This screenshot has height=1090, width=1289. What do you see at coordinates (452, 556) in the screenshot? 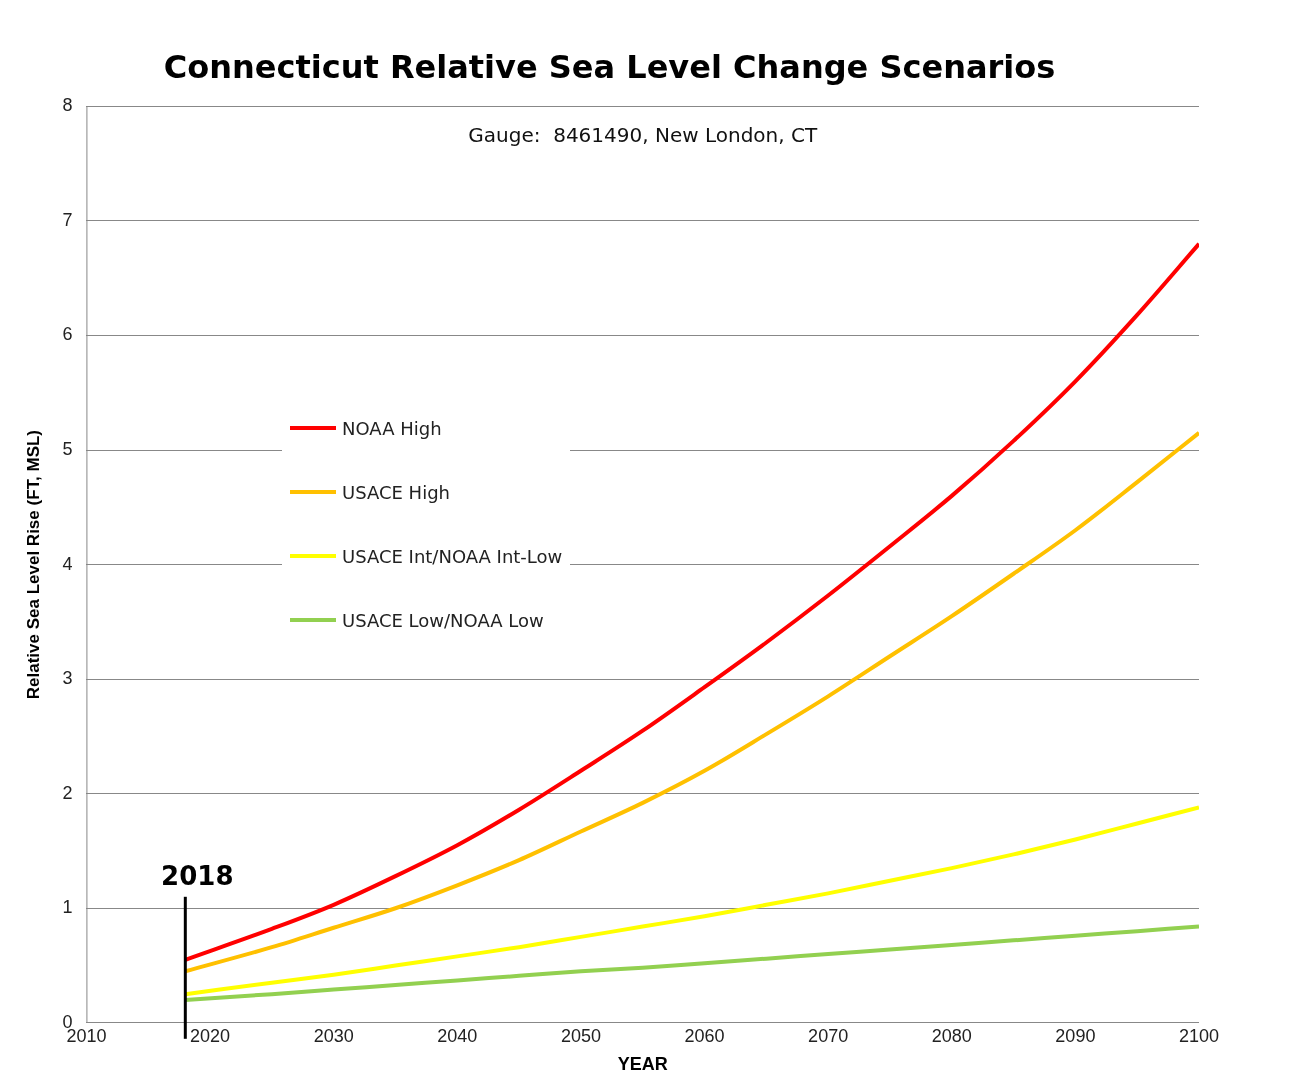
I see `legend-label: USACE Int/NOAA Int-Low` at bounding box center [452, 556].